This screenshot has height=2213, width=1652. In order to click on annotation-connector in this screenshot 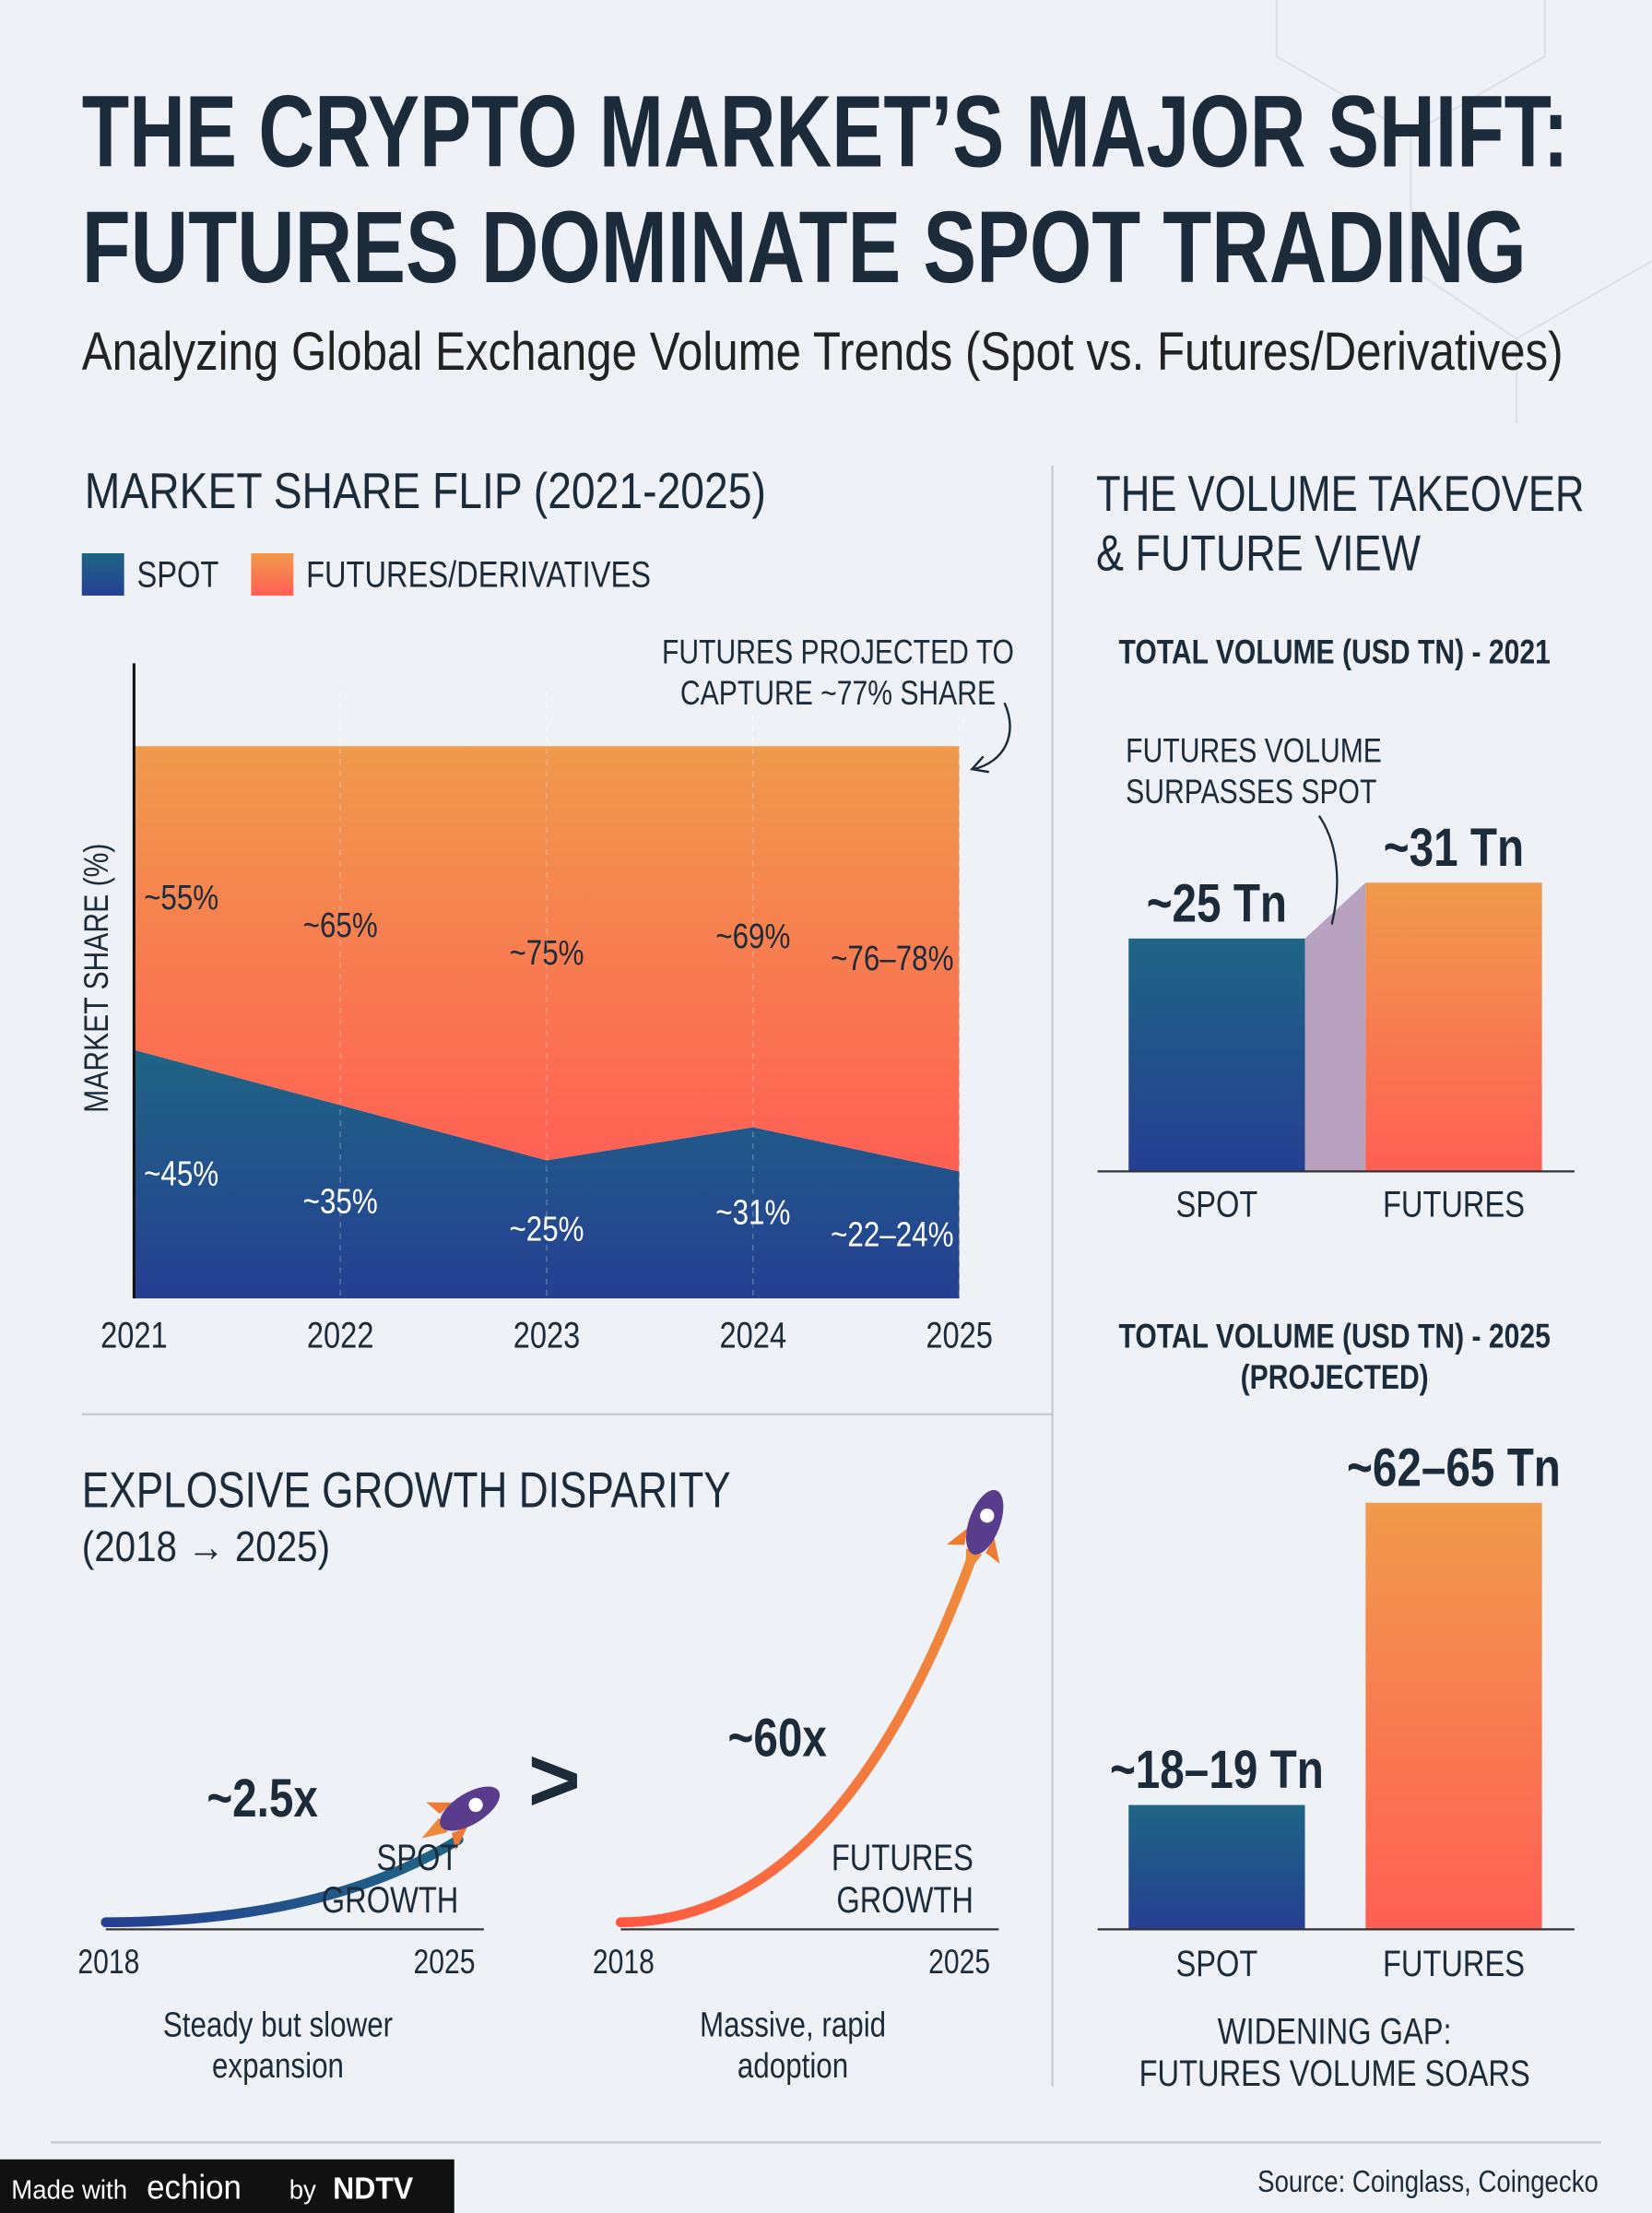, I will do `click(1328, 870)`.